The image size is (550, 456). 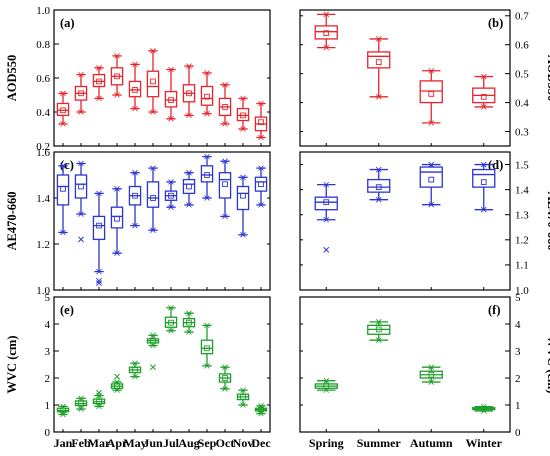 I want to click on panel-label: (e), so click(x=67, y=310).